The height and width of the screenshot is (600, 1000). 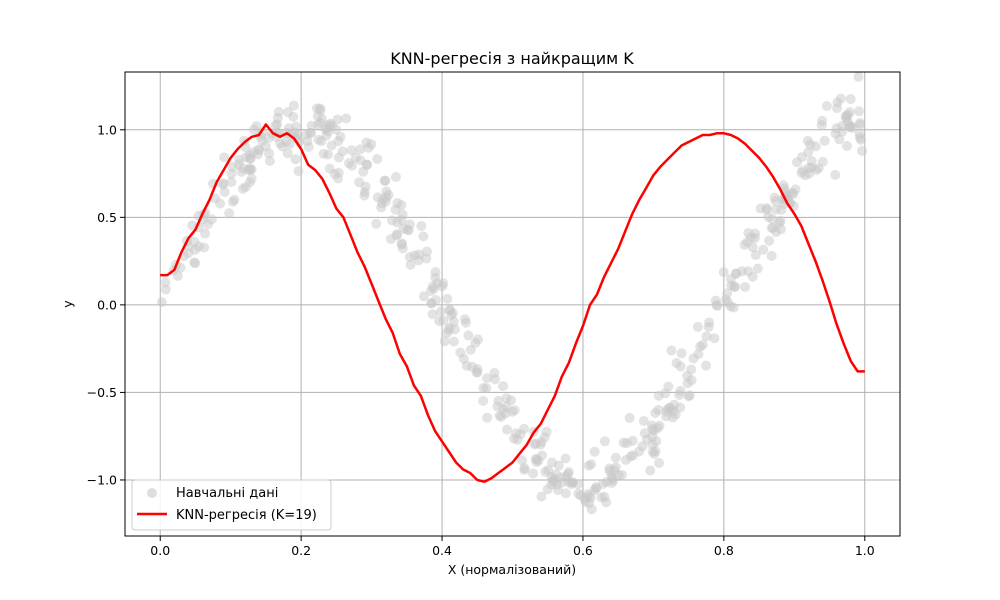 What do you see at coordinates (107, 217) in the screenshot?
I see `y-tick-label: 0.5` at bounding box center [107, 217].